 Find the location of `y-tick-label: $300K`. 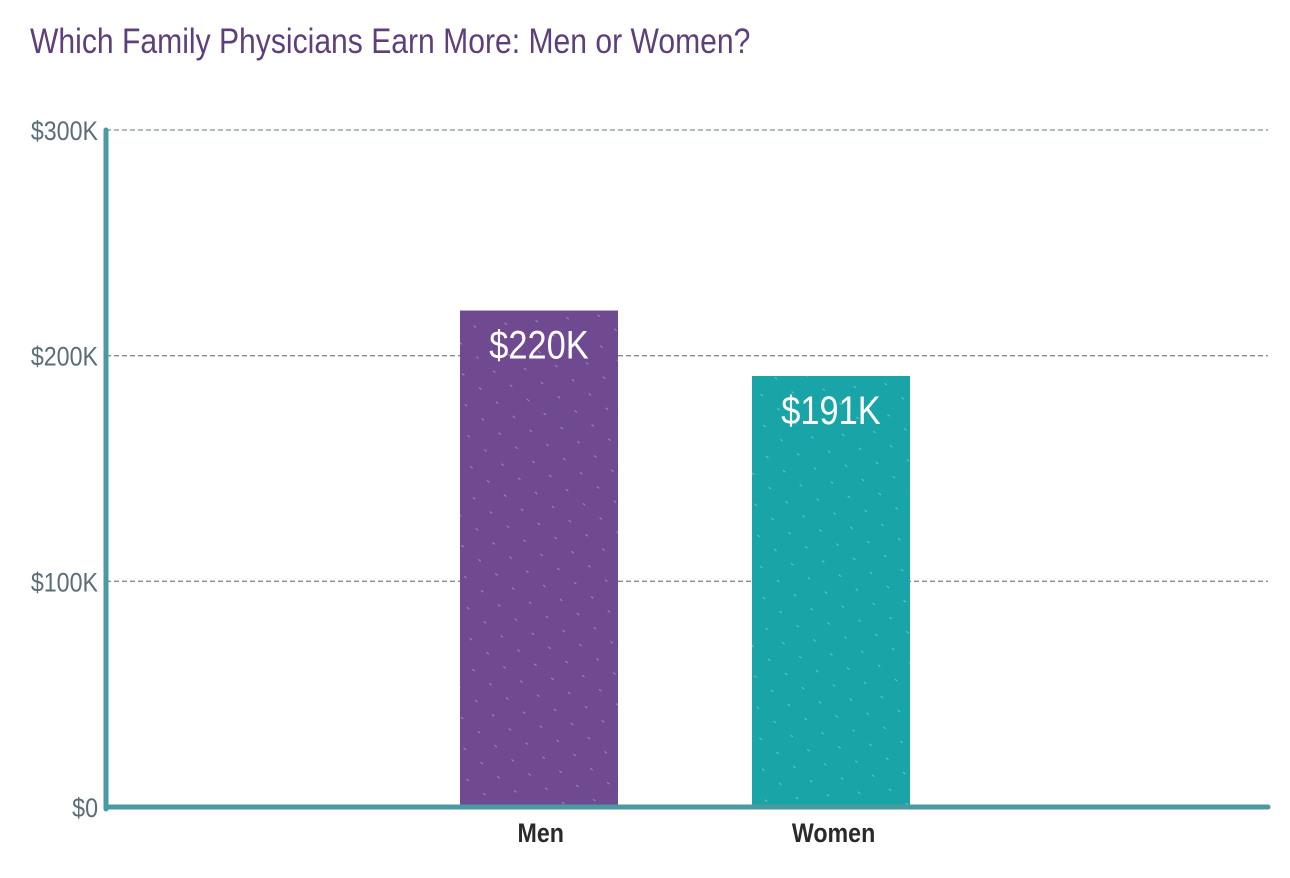

y-tick-label: $300K is located at coordinates (64, 131).